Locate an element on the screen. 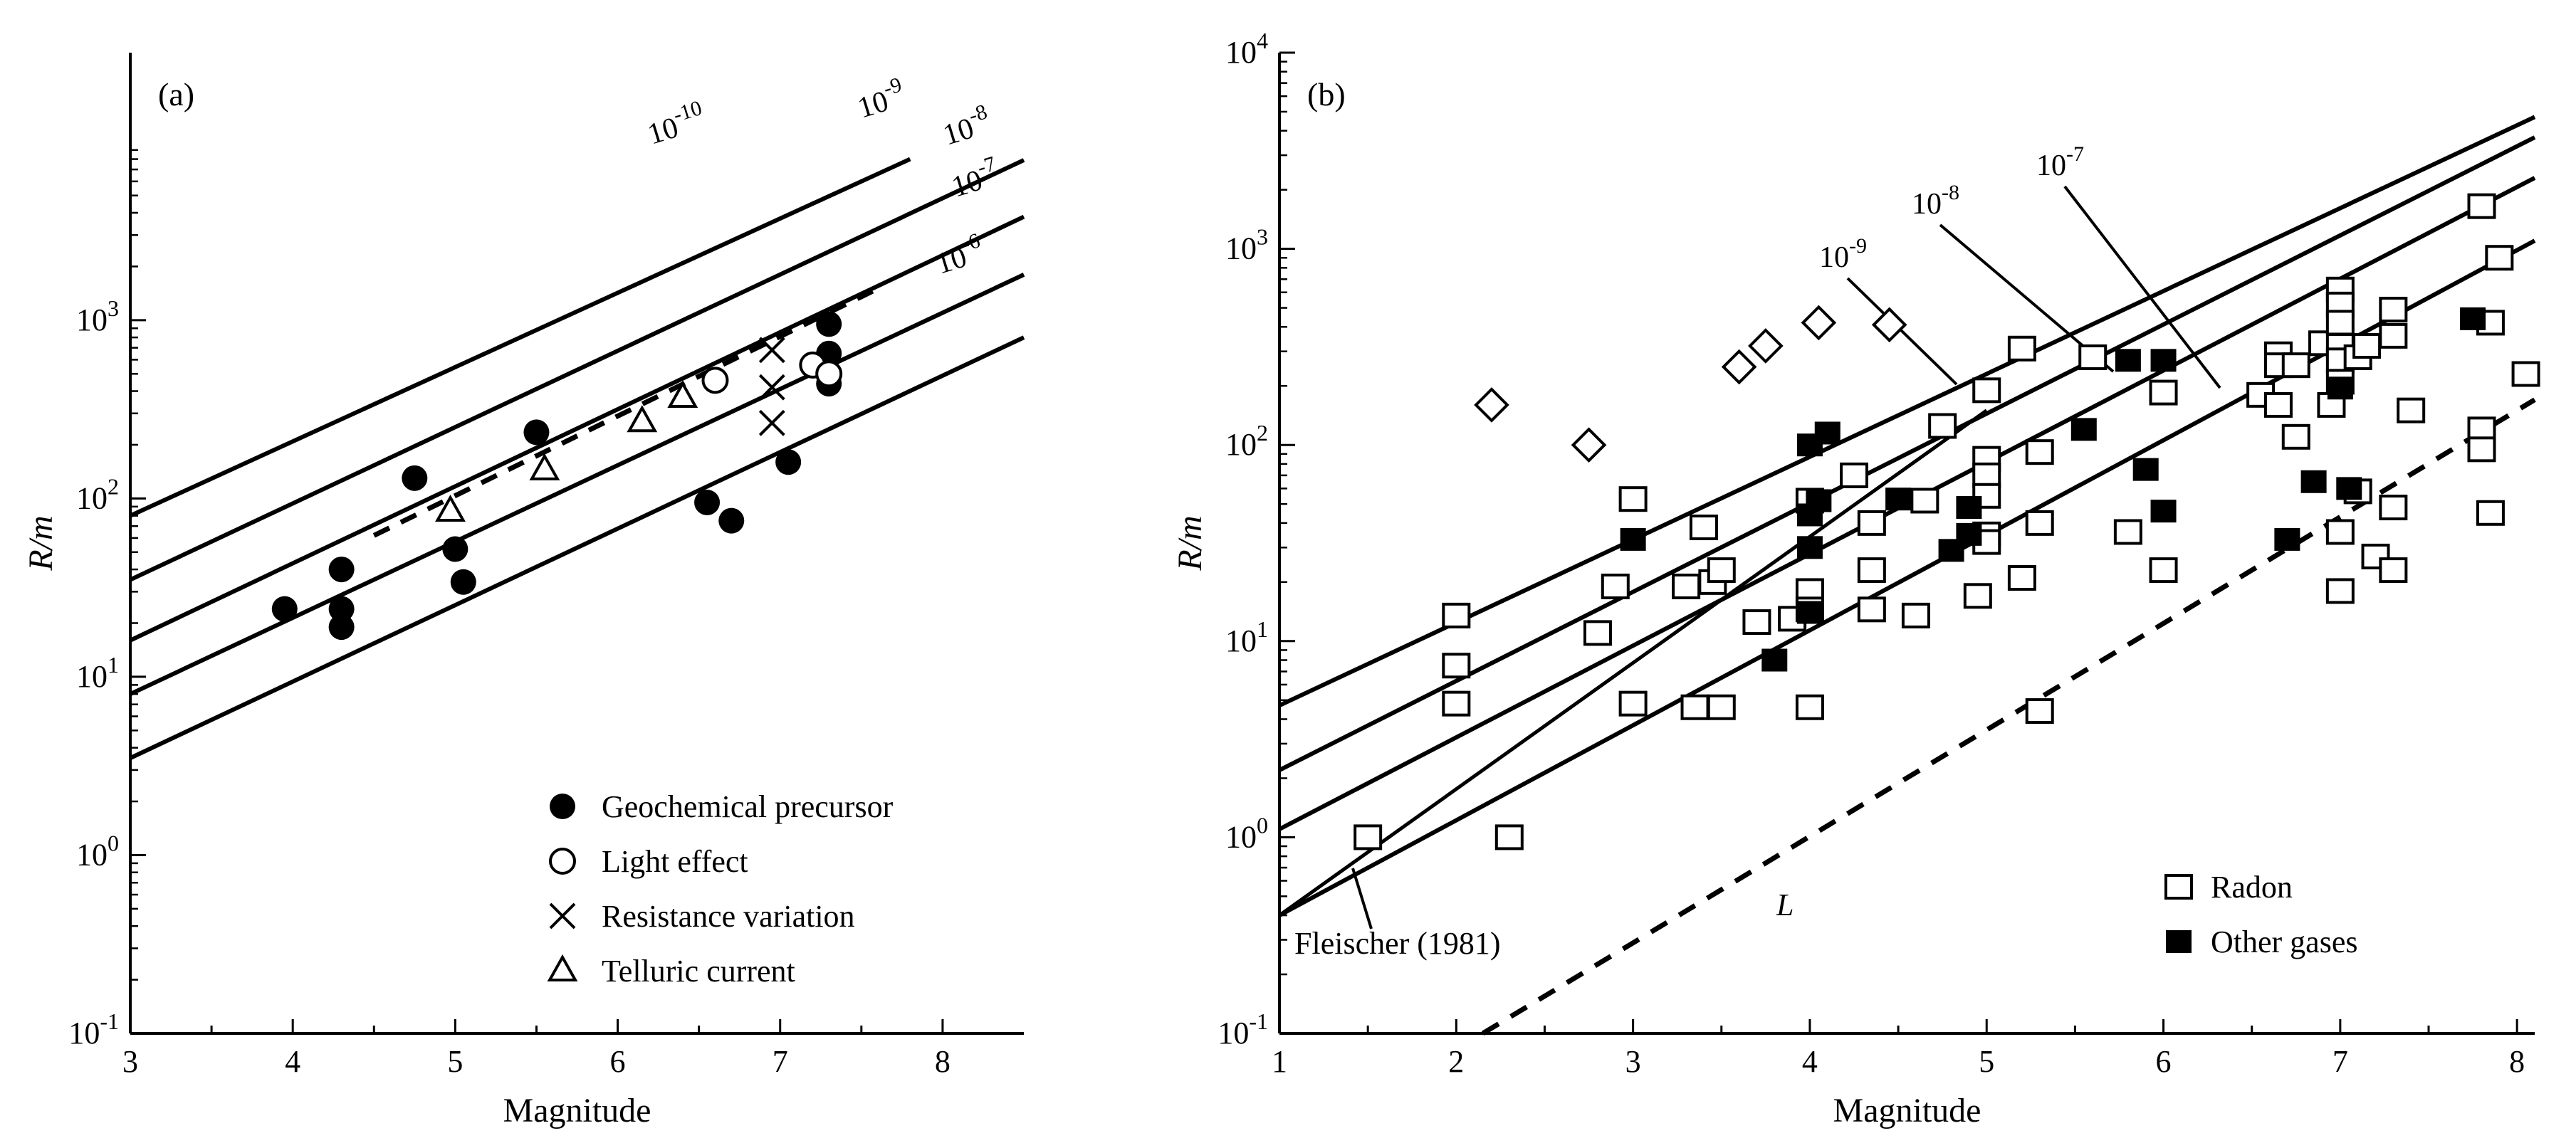 The height and width of the screenshot is (1143, 2576). x-tick-label: 2 is located at coordinates (1456, 1061).